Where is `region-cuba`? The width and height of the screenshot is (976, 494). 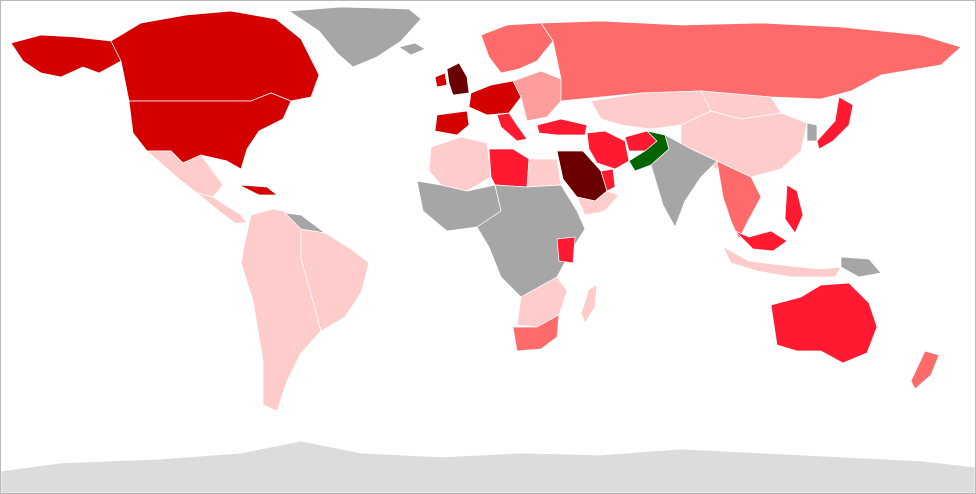
region-cuba is located at coordinates (258, 190).